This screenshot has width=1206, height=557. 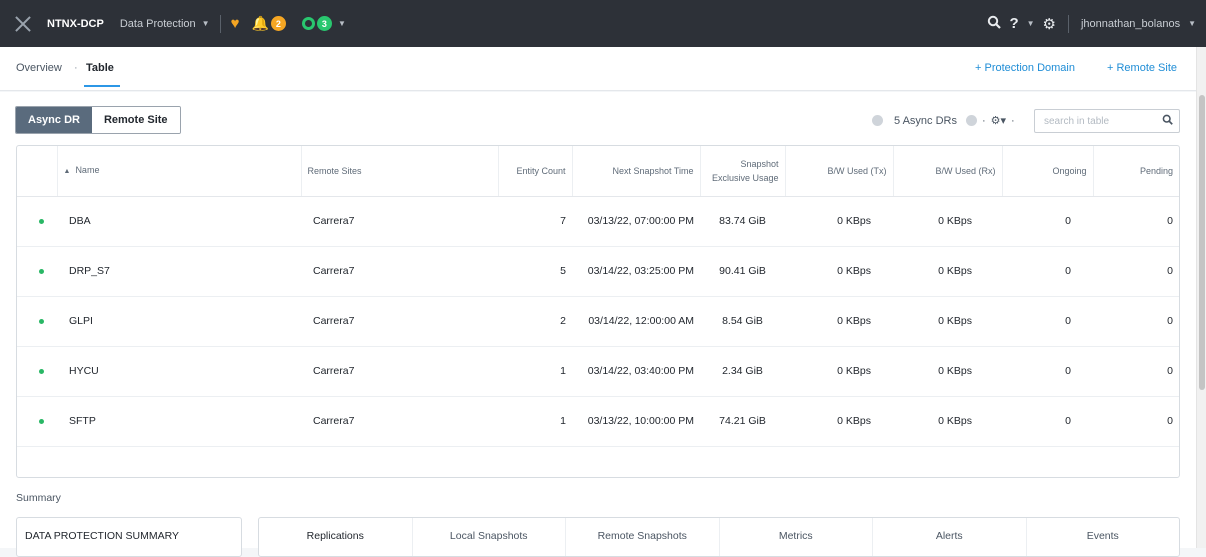 What do you see at coordinates (324, 23) in the screenshot?
I see `tasks-count-badge: 3` at bounding box center [324, 23].